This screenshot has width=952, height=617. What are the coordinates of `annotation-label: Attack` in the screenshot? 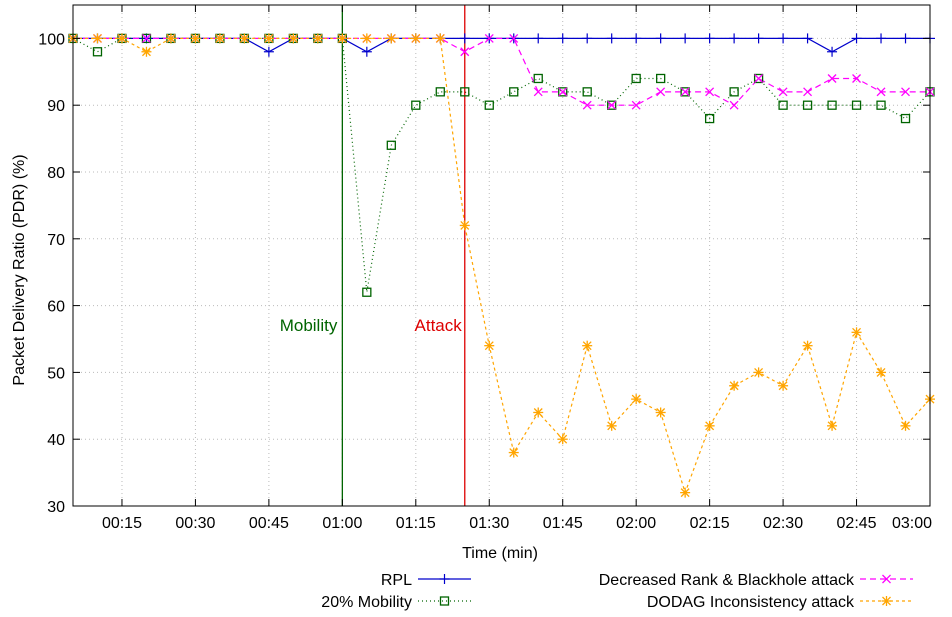 It's located at (439, 325).